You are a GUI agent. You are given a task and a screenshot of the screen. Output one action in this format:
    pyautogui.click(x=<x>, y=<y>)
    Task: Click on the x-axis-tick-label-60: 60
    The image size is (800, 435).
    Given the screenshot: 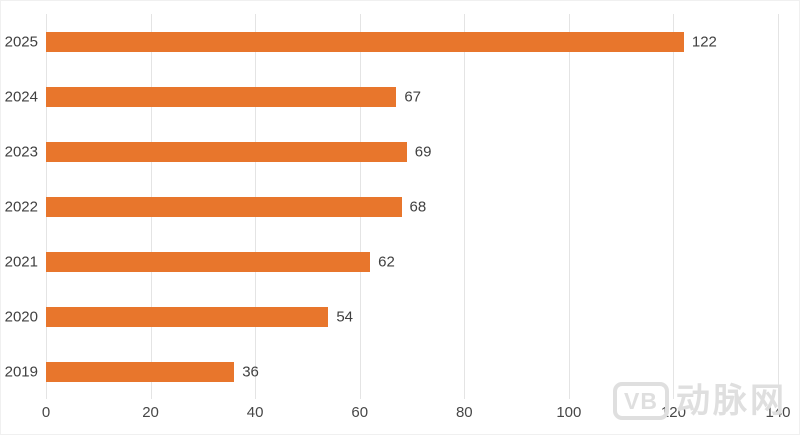 What is the action you would take?
    pyautogui.click(x=360, y=412)
    